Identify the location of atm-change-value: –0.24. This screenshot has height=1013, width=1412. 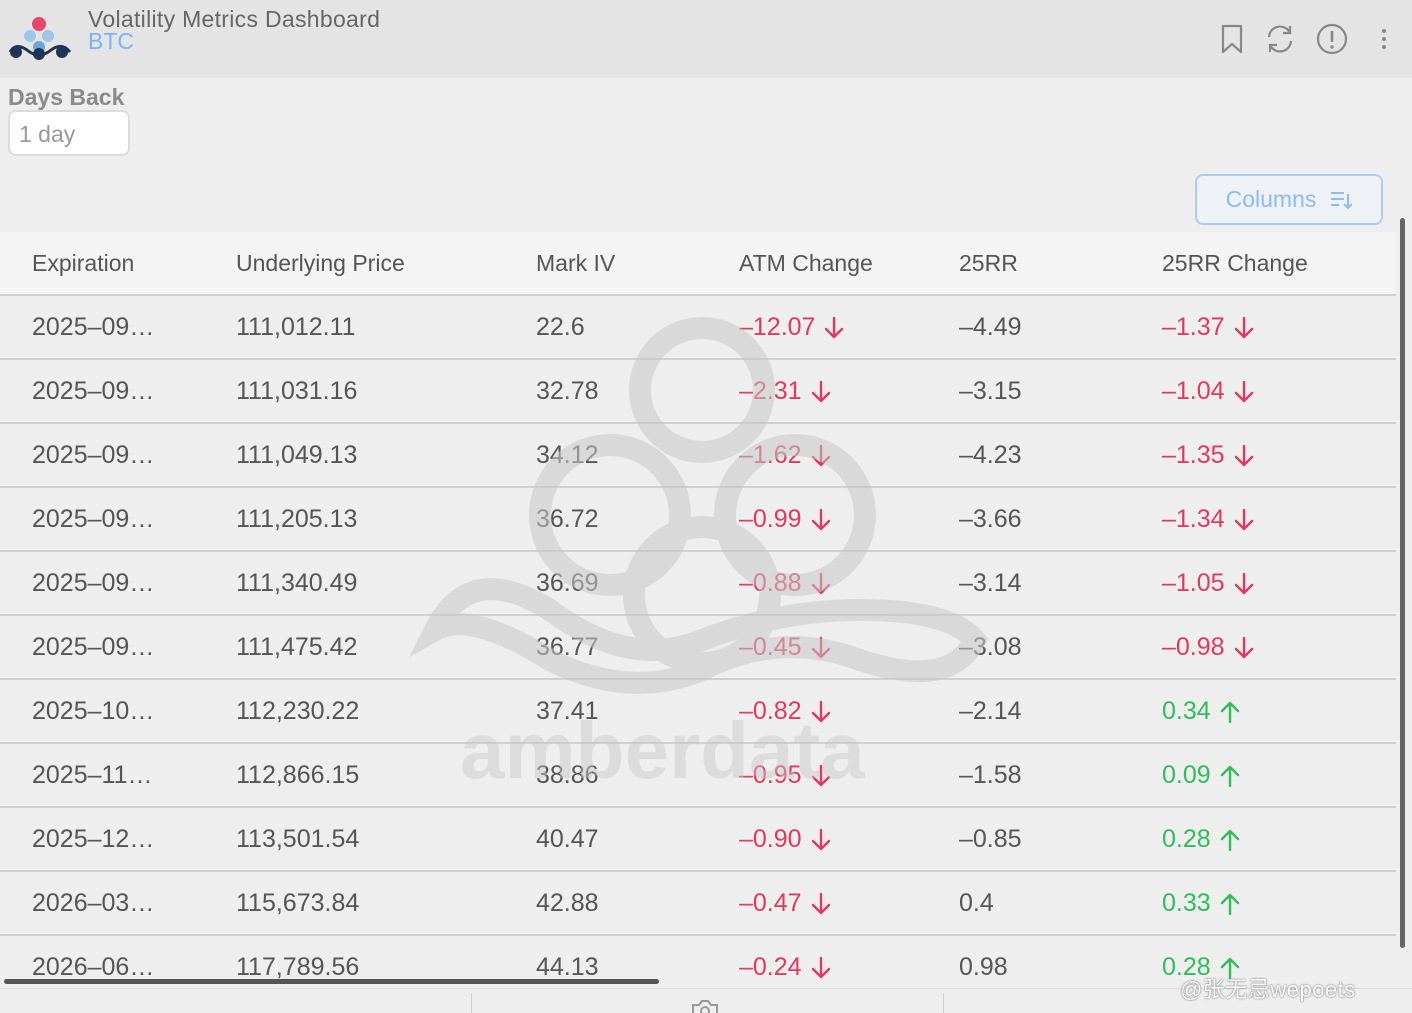
(770, 967).